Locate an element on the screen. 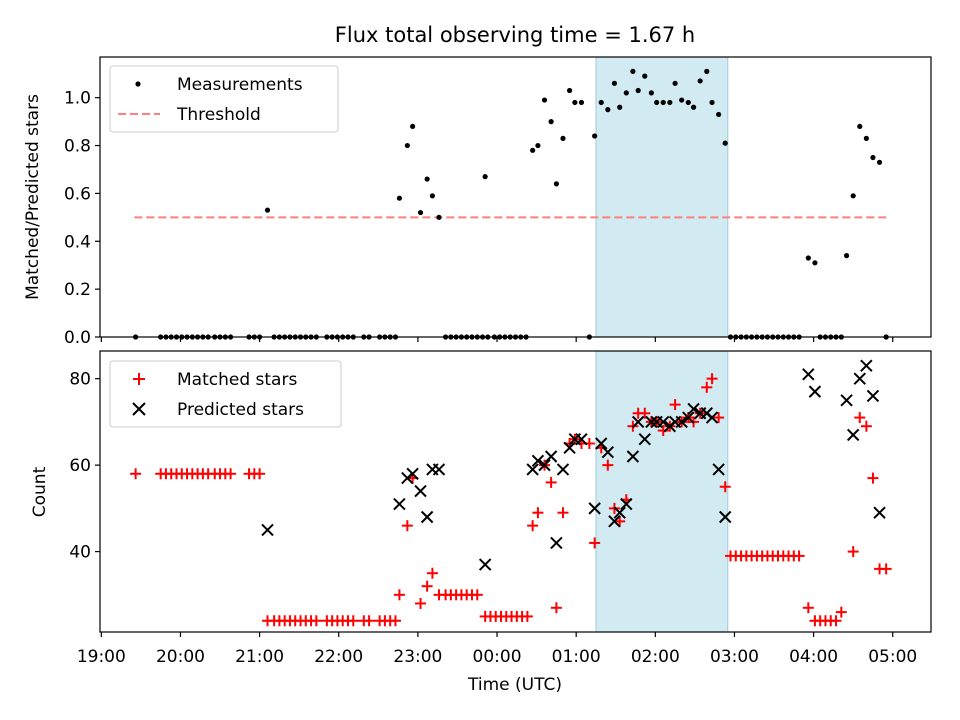 This screenshot has width=960, height=720. legend-predicted-label: Predicted stars is located at coordinates (240, 410).